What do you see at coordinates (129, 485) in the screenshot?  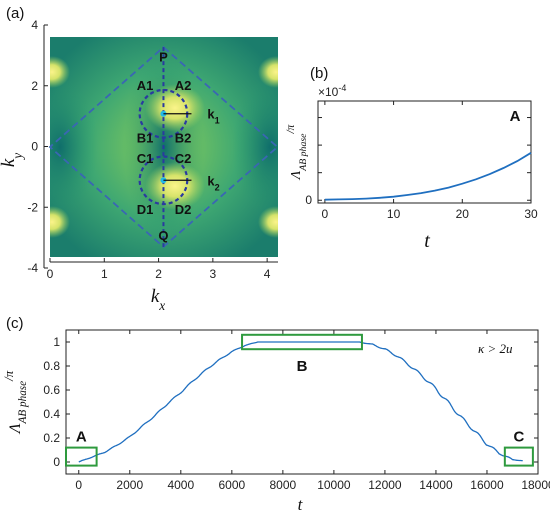 I see `x-tick-label: 2000` at bounding box center [129, 485].